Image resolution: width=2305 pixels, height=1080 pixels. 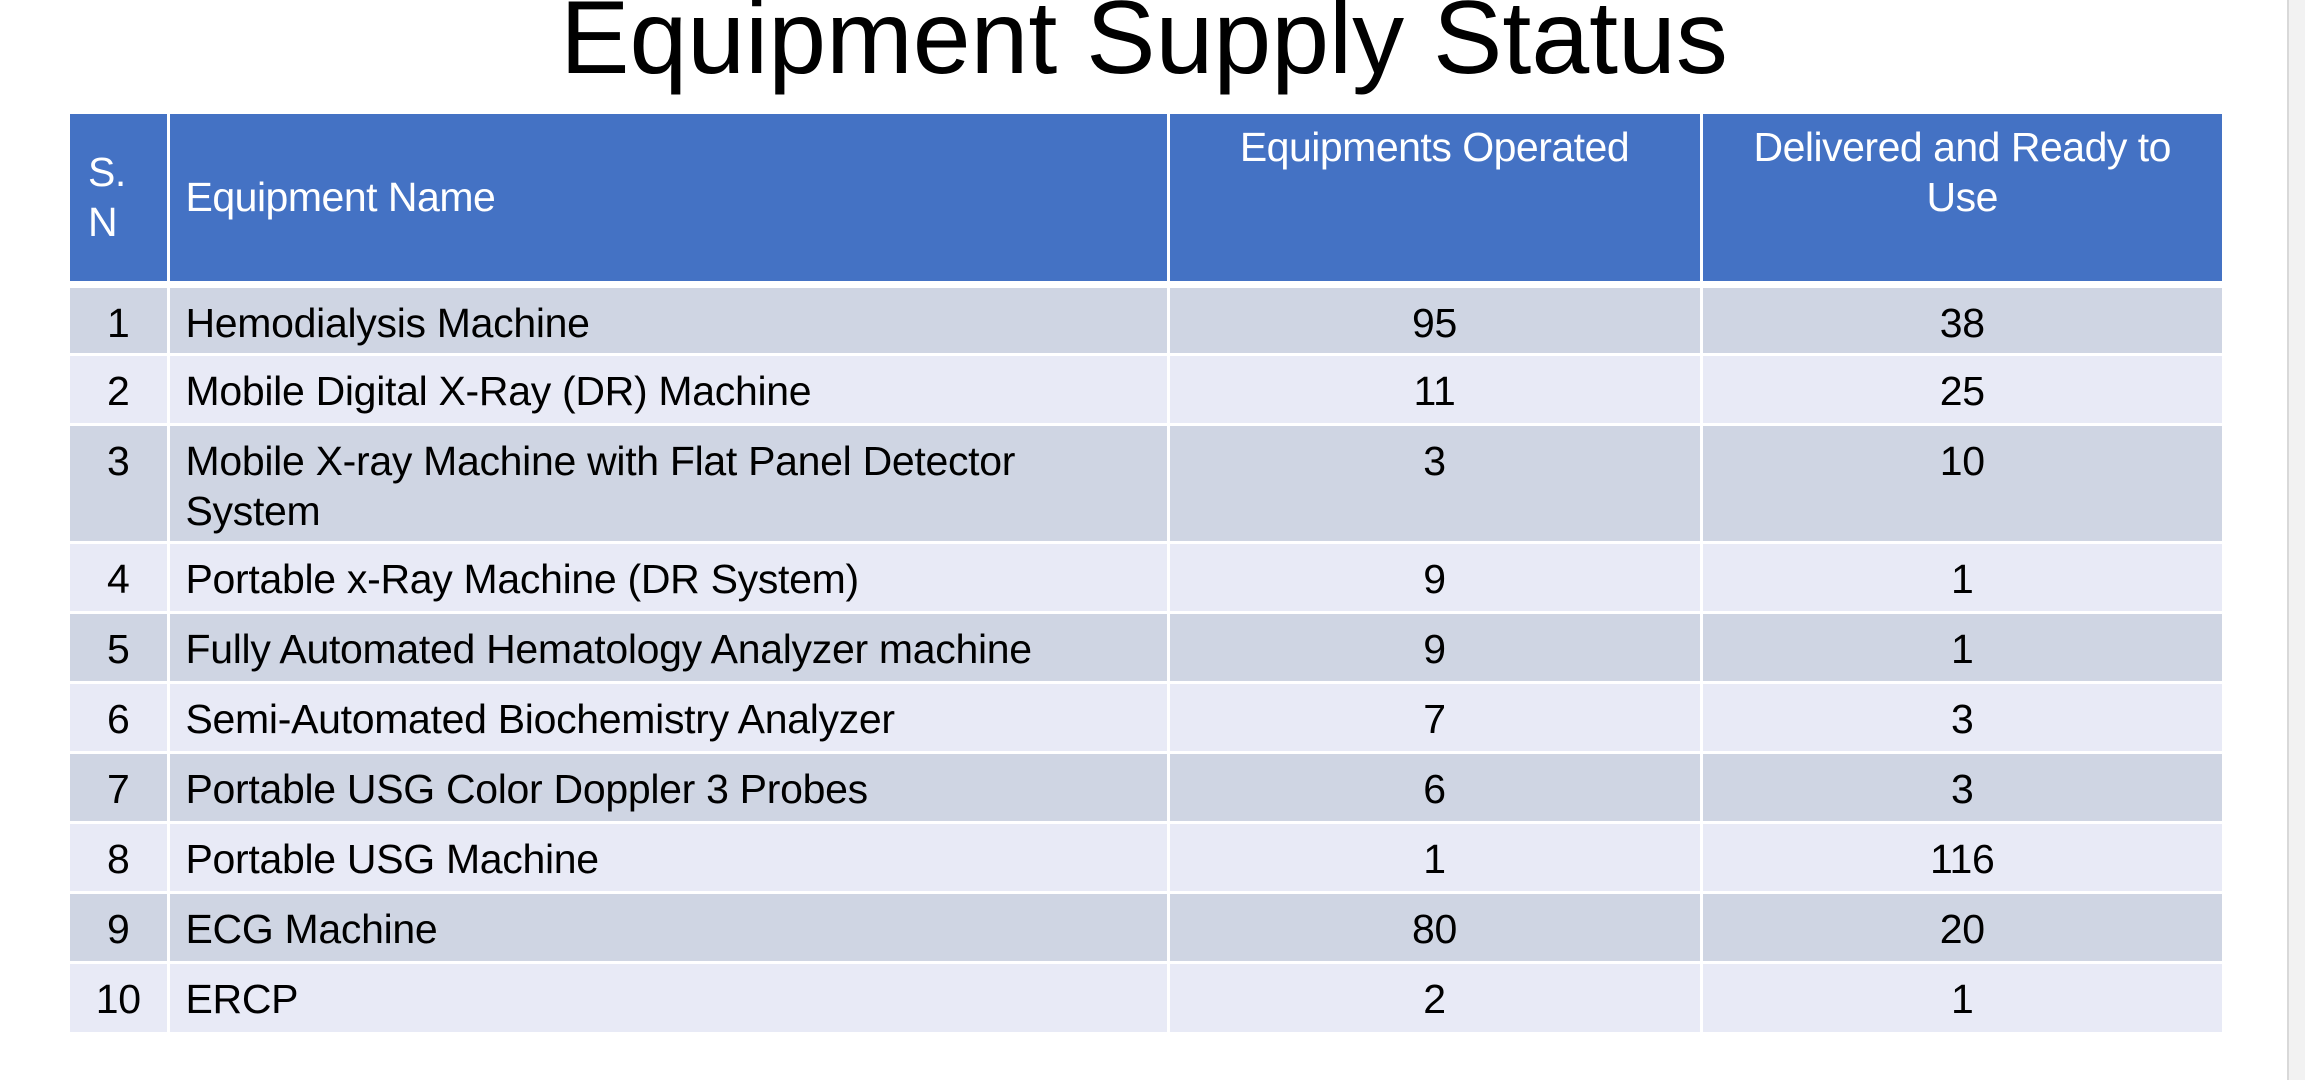 I want to click on cell-sn: 9, so click(x=119, y=926).